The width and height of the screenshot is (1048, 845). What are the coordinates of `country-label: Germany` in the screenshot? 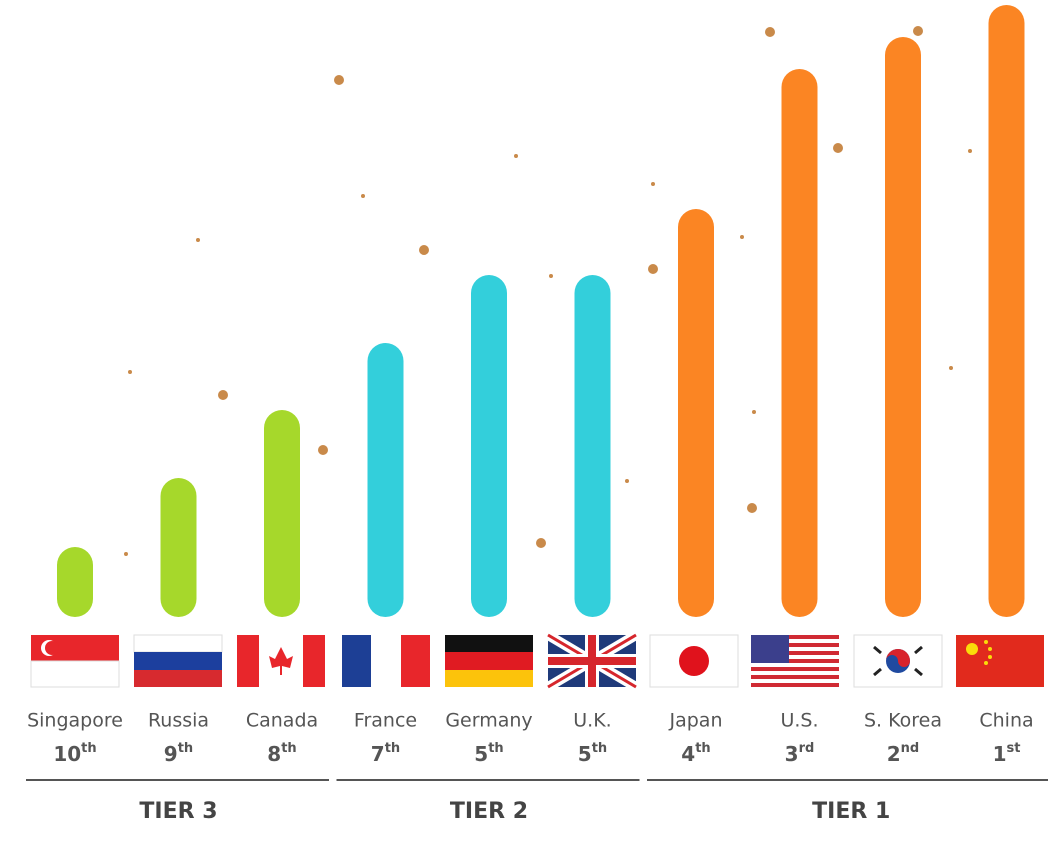 It's located at (488, 721).